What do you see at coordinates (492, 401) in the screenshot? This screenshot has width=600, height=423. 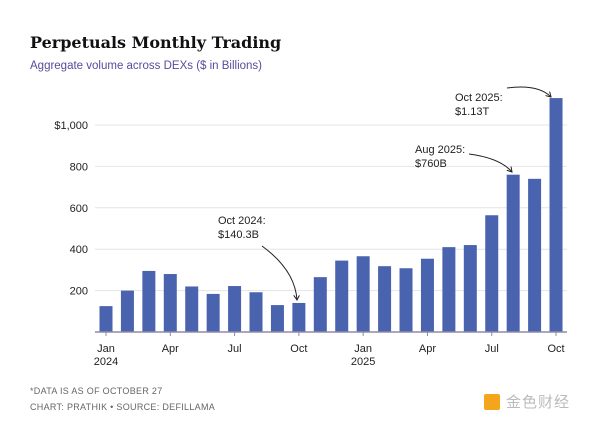 I see `logo-icon` at bounding box center [492, 401].